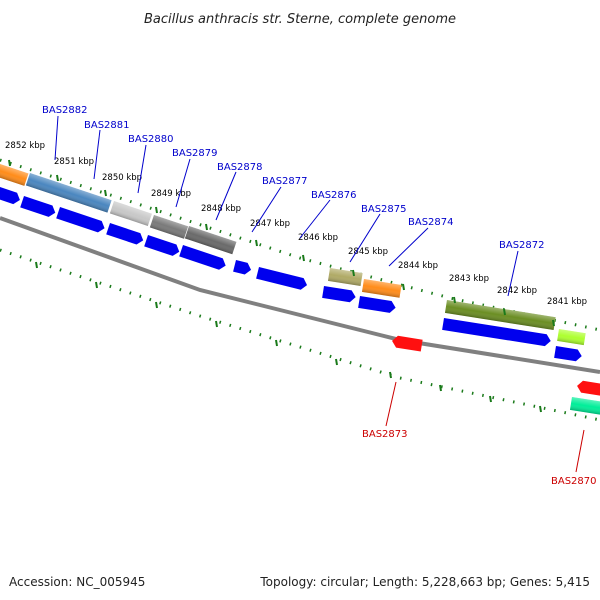 This screenshot has height=600, width=600. Describe the element at coordinates (240, 167) in the screenshot. I see `gene-label-forward: BAS2878` at that location.